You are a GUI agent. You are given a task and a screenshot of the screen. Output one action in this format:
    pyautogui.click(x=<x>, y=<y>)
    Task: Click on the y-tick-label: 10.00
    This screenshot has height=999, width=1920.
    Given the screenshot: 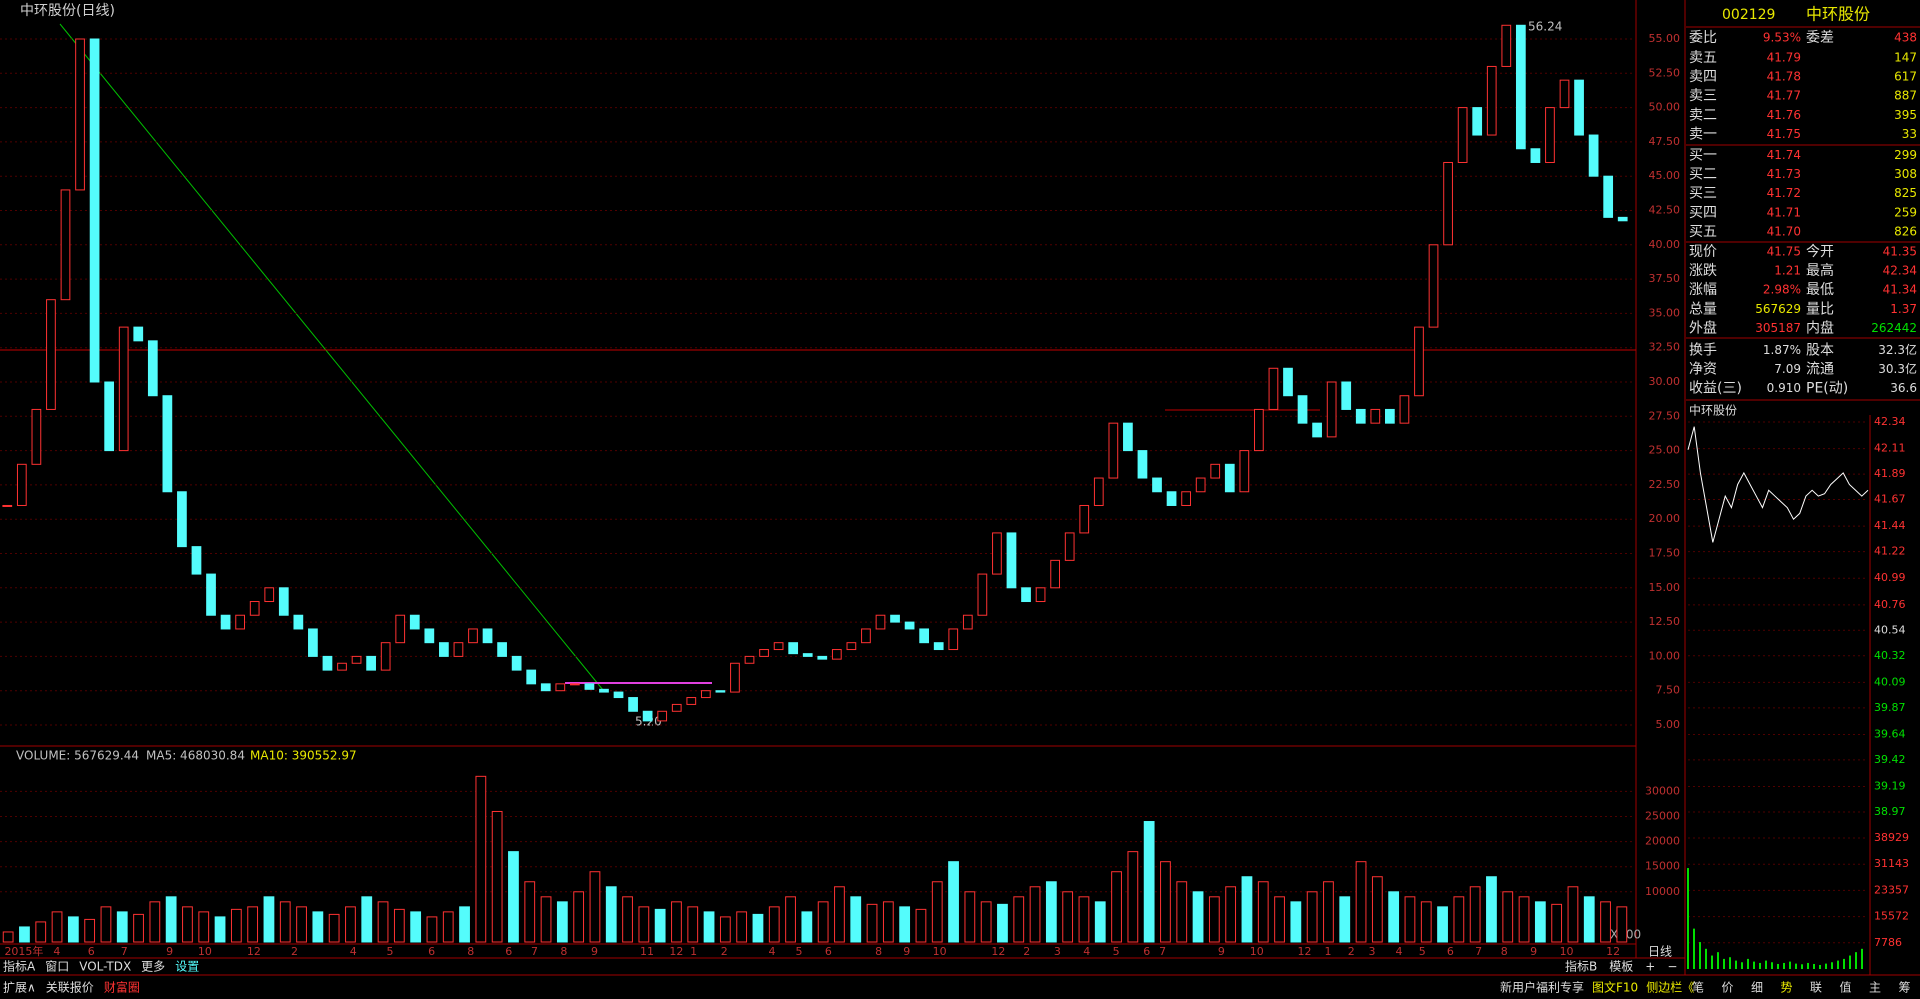 What is the action you would take?
    pyautogui.click(x=1665, y=655)
    